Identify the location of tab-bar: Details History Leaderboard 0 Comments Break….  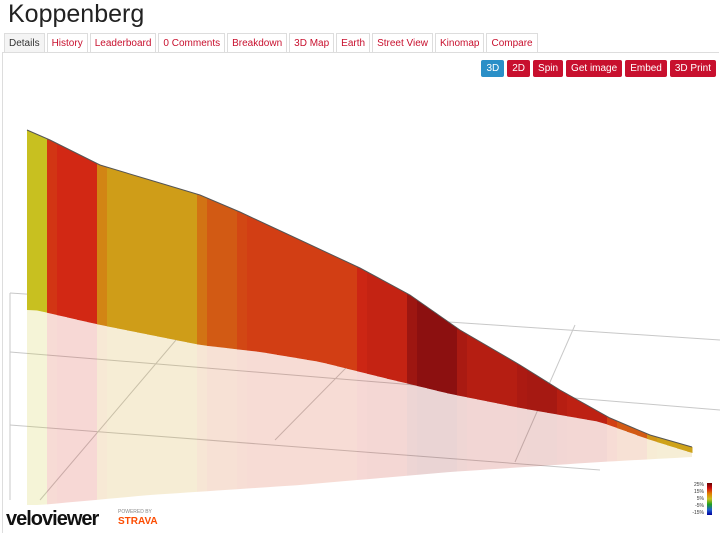
(271, 43).